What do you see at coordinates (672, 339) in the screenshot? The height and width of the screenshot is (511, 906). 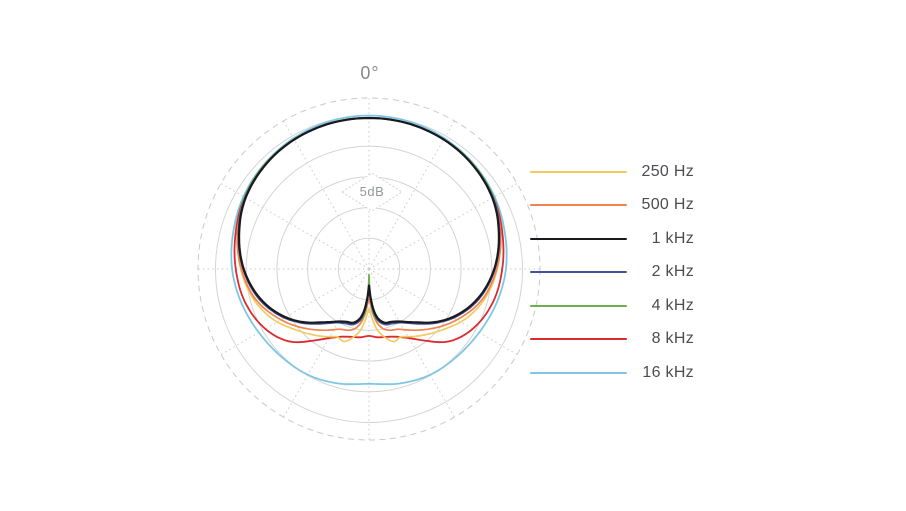 I see `legend-label-8-khz: 8 kHz` at bounding box center [672, 339].